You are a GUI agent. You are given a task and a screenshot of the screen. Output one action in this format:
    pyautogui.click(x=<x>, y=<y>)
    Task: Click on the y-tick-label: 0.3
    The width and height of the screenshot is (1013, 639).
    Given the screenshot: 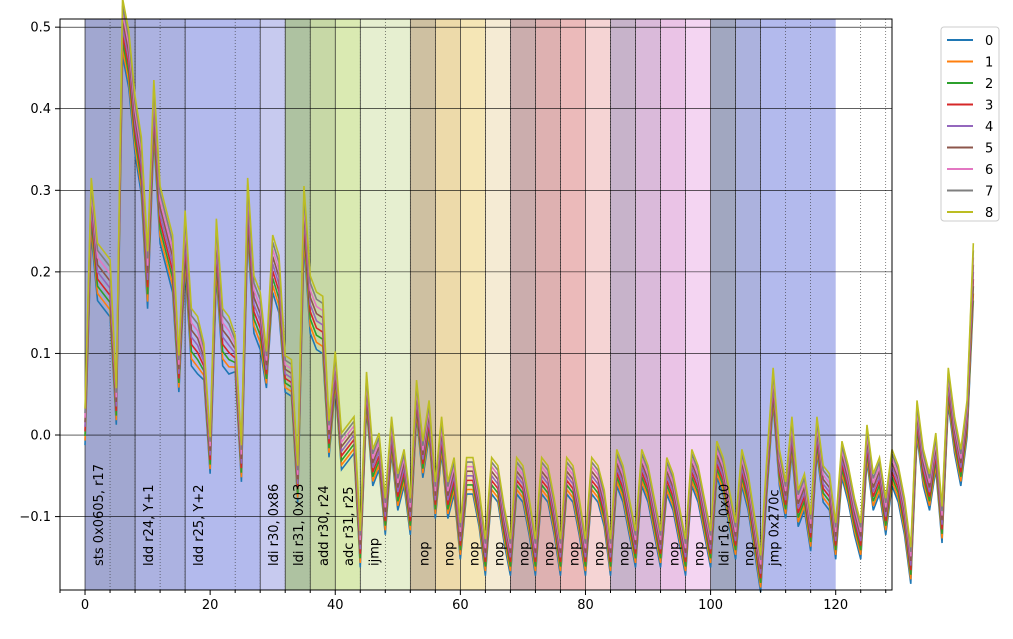 What is the action you would take?
    pyautogui.click(x=40, y=191)
    